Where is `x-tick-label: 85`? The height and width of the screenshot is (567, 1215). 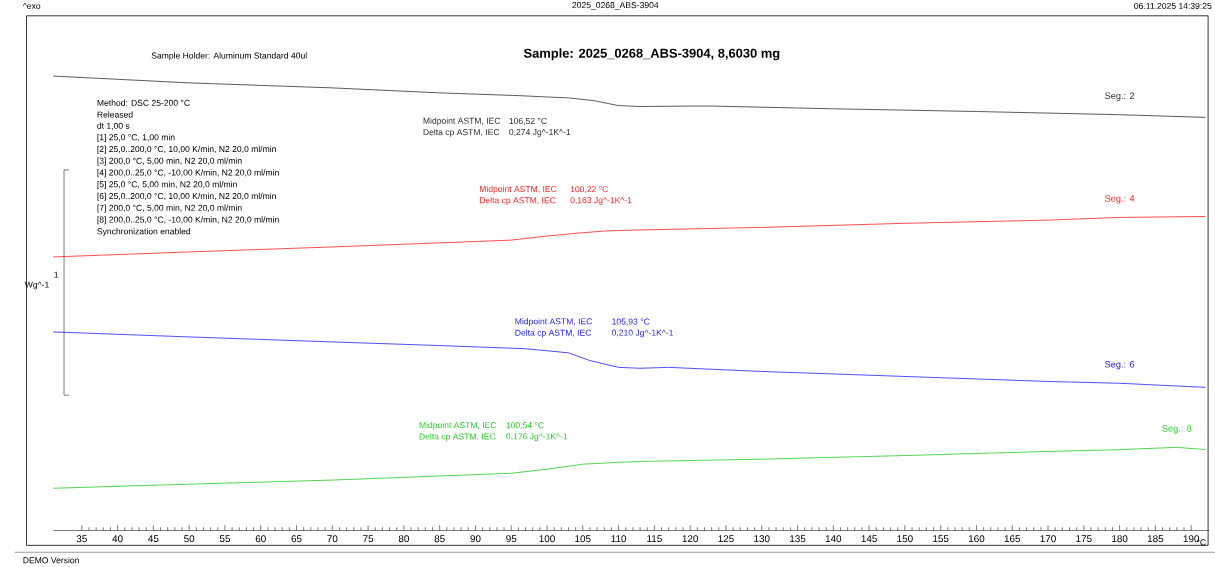 x-tick-label: 85 is located at coordinates (439, 539).